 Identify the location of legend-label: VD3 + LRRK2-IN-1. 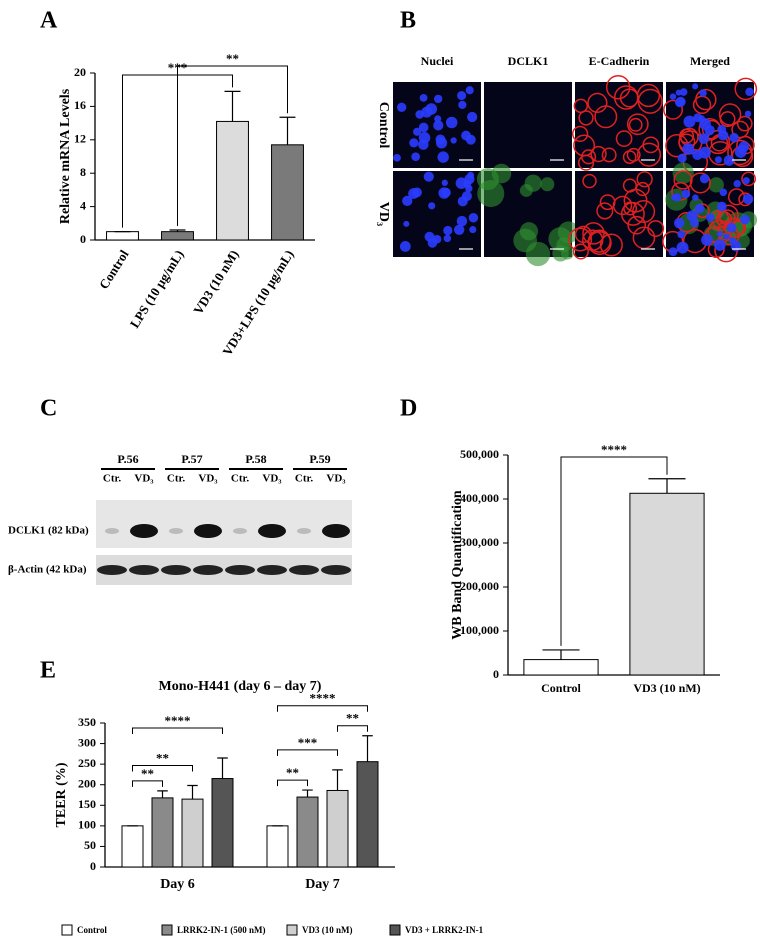
(444, 930).